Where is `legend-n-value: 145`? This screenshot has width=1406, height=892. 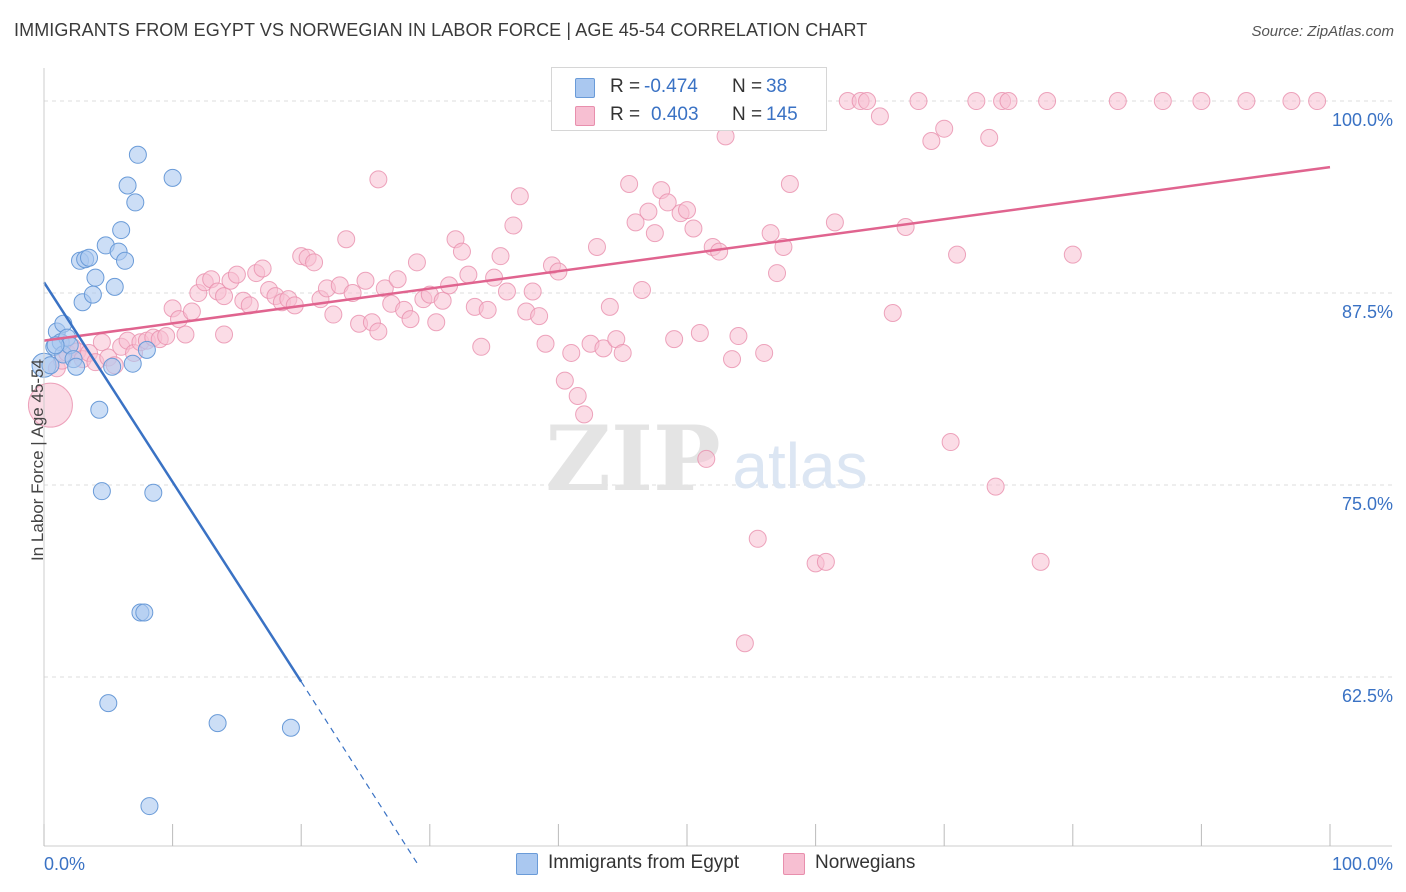 legend-n-value: 145 is located at coordinates (782, 114).